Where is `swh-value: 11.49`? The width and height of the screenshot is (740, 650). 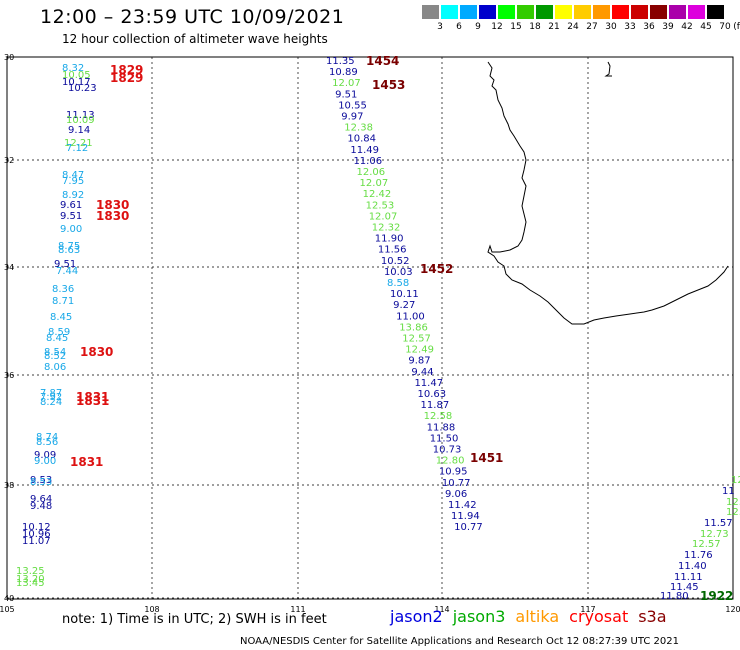 swh-value: 11.49 is located at coordinates (364, 150).